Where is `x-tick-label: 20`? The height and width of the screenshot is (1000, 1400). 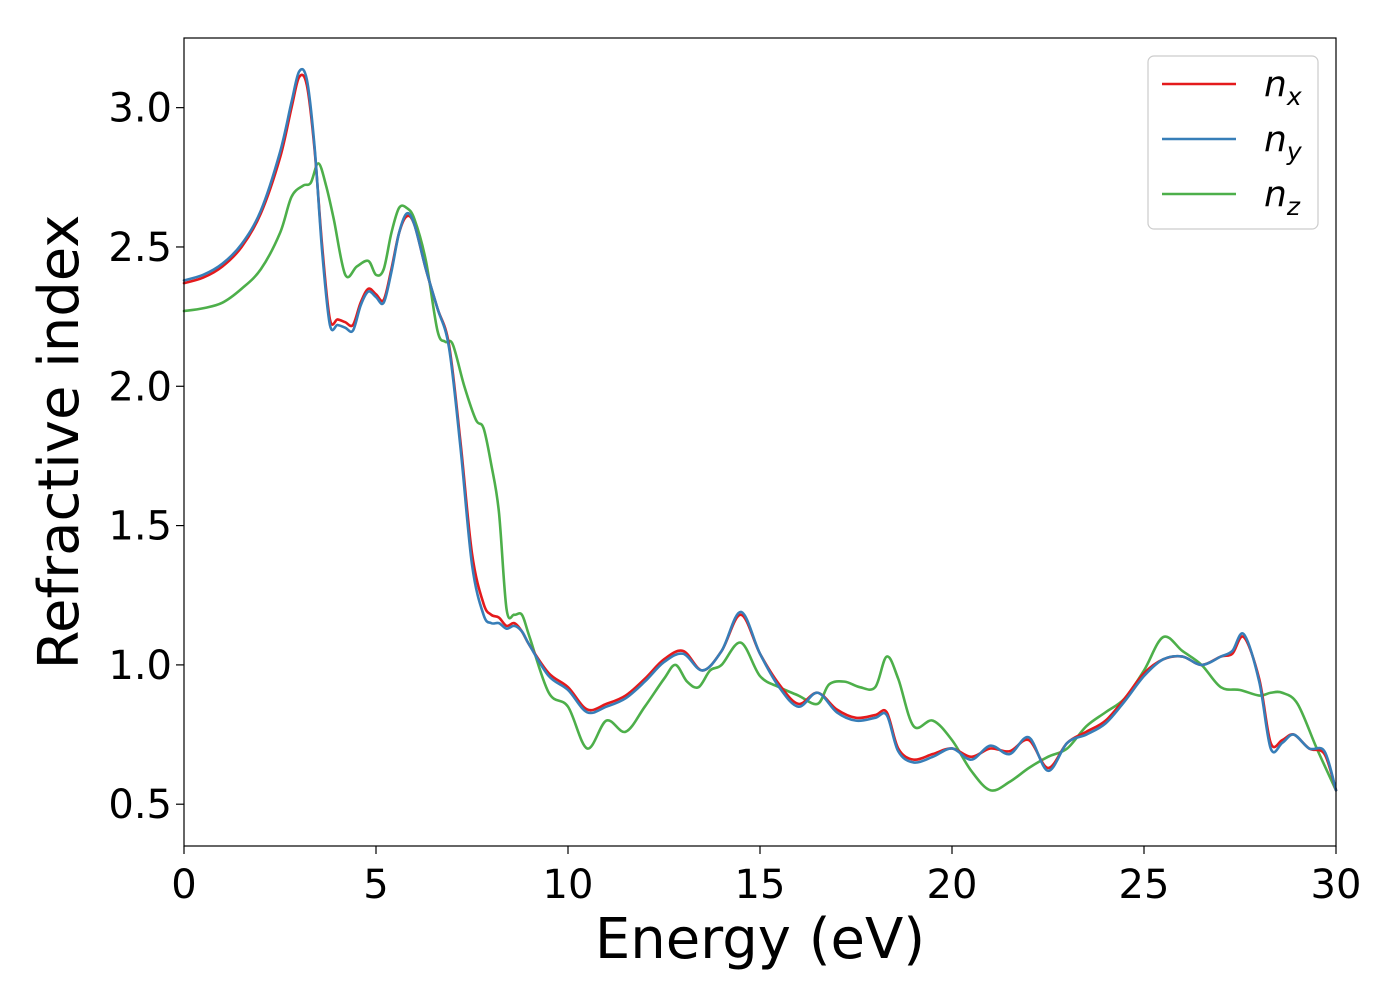
x-tick-label: 20 is located at coordinates (952, 885).